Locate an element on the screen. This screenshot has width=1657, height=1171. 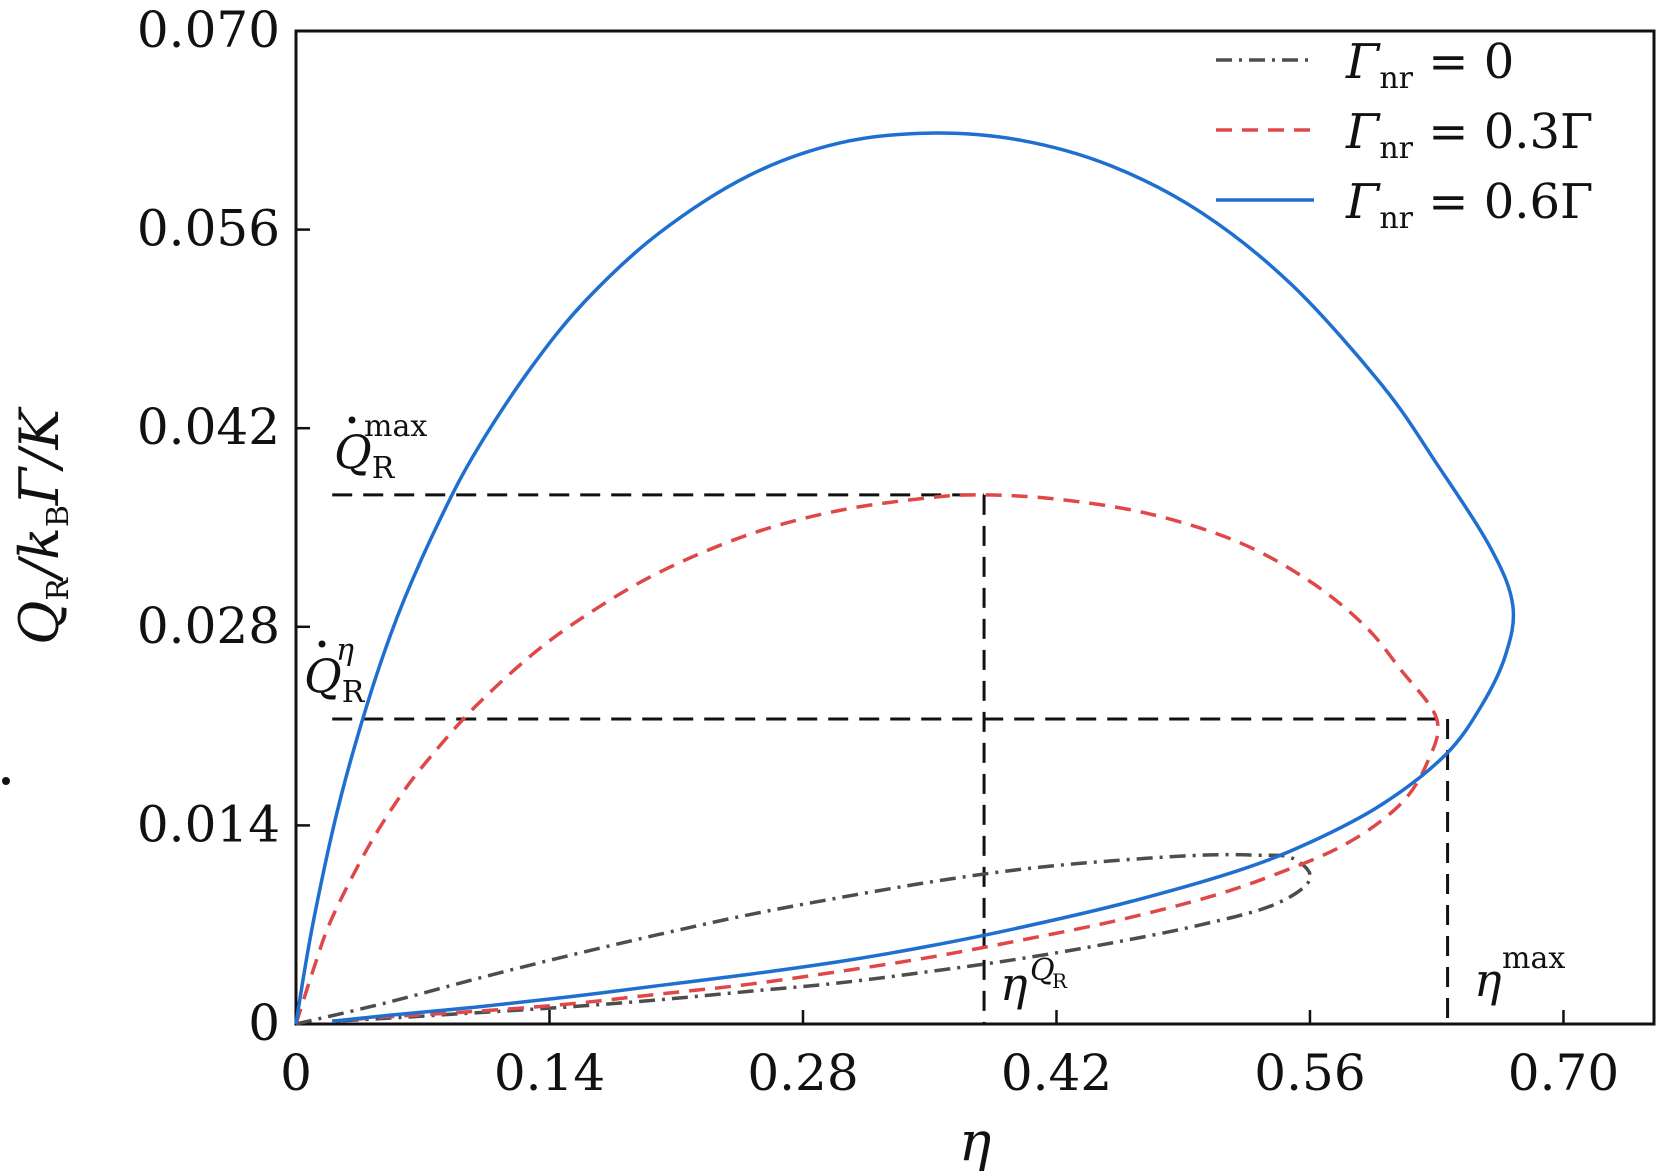
svg-text: QR/kBΓ/K is located at coordinates (42, 525).